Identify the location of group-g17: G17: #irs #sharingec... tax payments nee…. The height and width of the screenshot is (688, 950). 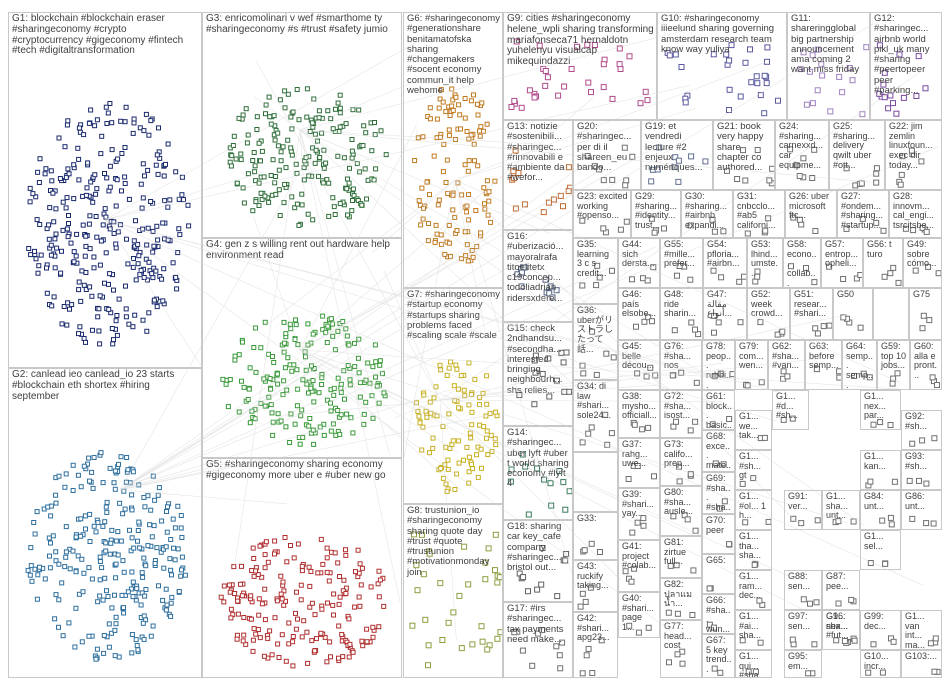
(538, 640).